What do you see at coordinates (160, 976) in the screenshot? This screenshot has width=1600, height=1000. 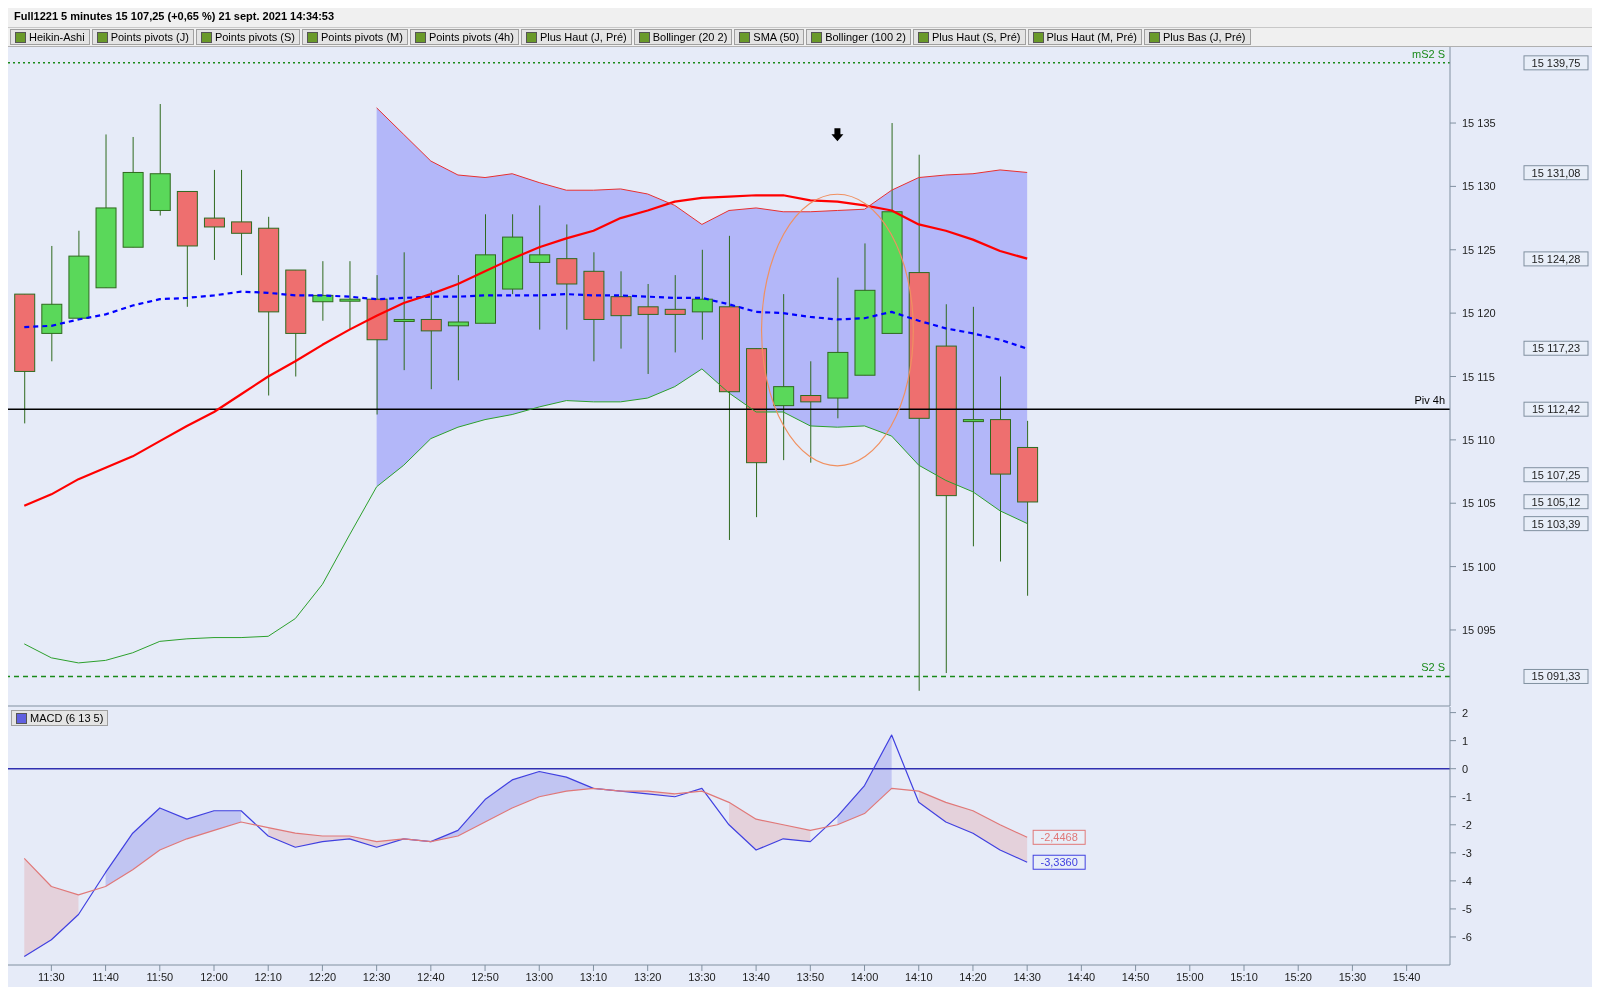 I see `x-tick-label: 11:50` at bounding box center [160, 976].